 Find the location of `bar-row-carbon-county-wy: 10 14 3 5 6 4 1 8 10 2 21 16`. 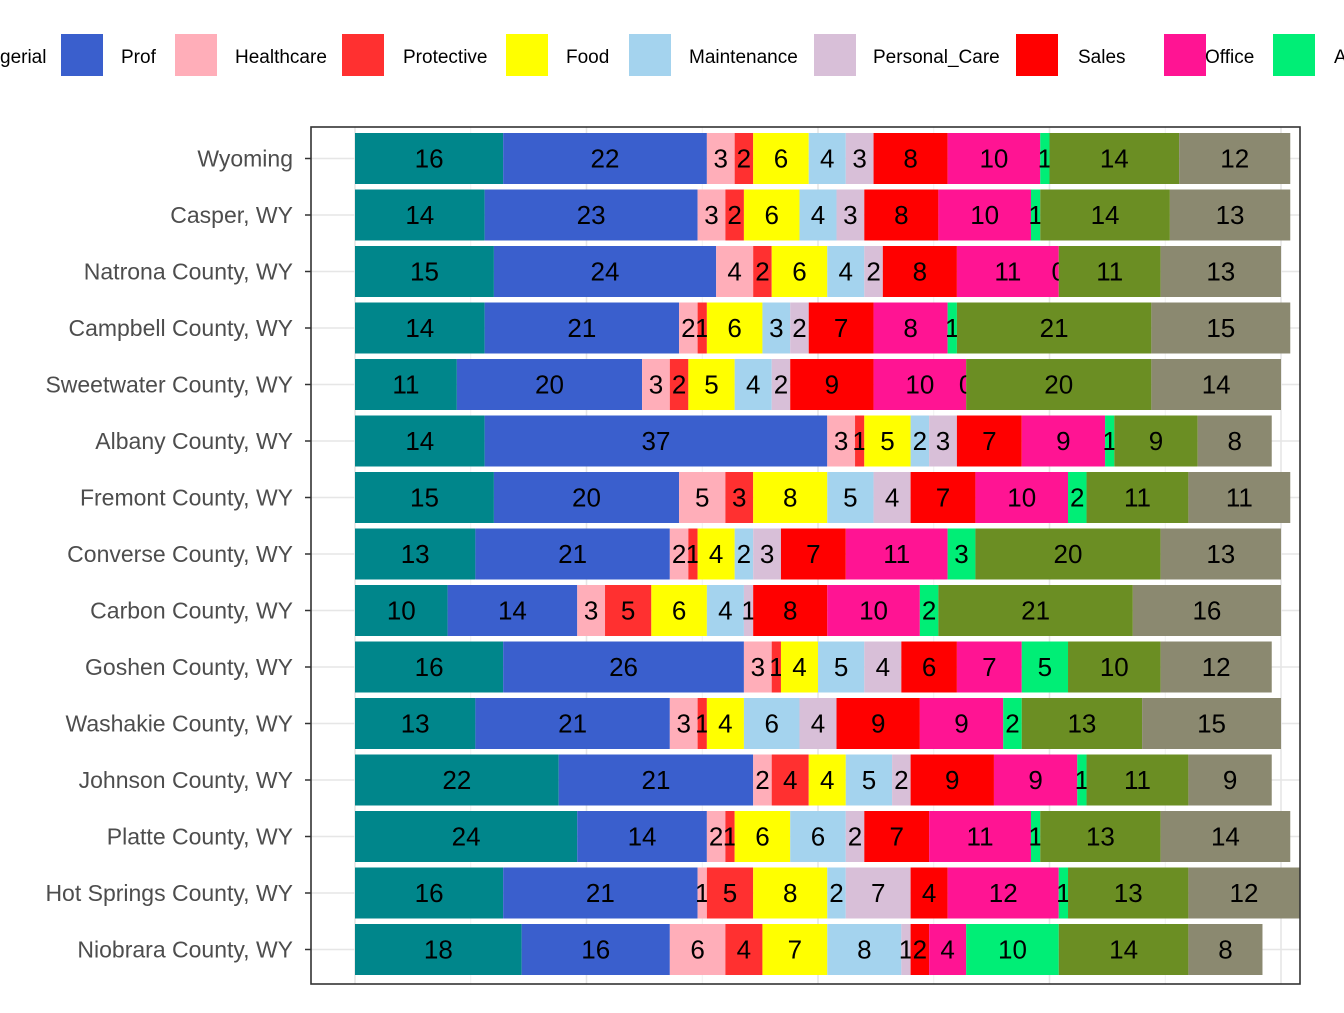

bar-row-carbon-county-wy: 10 14 3 5 6 4 1 8 10 2 21 16 is located at coordinates (818, 610).